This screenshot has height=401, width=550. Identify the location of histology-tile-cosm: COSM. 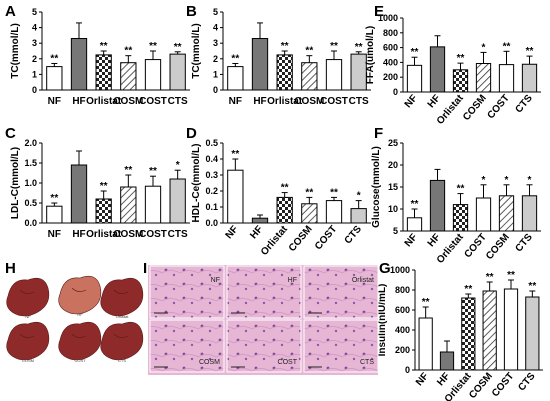
(187, 346).